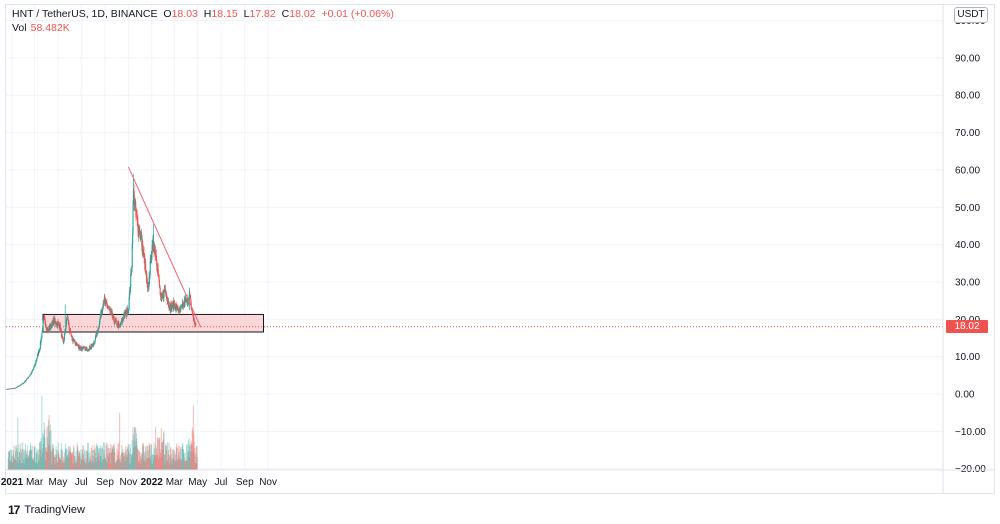  What do you see at coordinates (302, 14) in the screenshot?
I see `close-value: 18.02` at bounding box center [302, 14].